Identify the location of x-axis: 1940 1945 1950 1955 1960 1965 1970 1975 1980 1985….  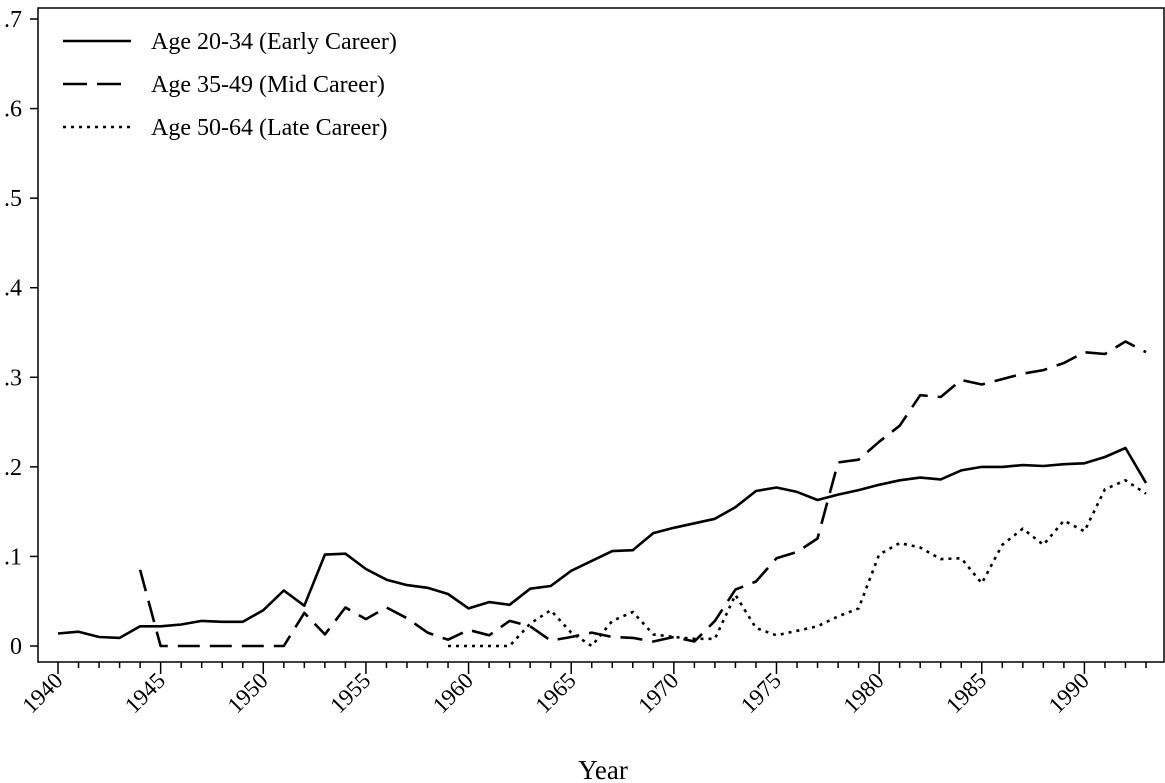
(582, 690).